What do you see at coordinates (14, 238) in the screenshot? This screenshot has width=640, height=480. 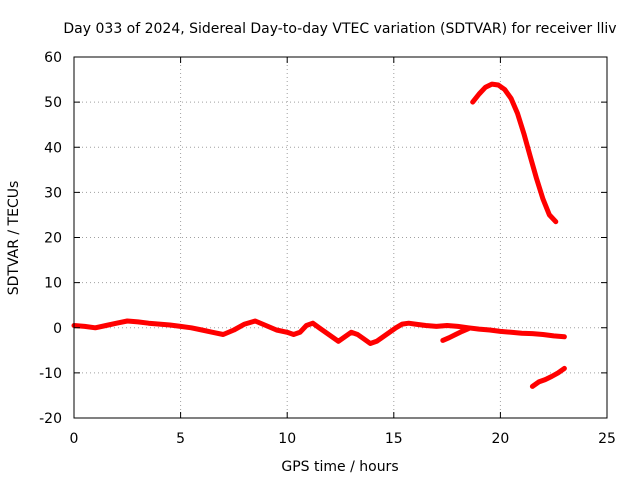 I see `y-axis-label: SDTVAR / TECUs` at bounding box center [14, 238].